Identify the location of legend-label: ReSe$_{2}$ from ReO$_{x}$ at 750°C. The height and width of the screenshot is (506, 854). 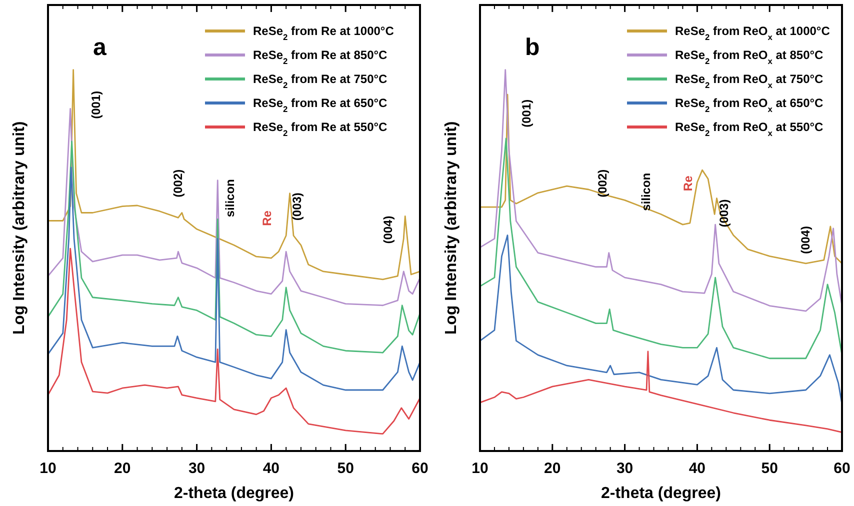
(749, 81).